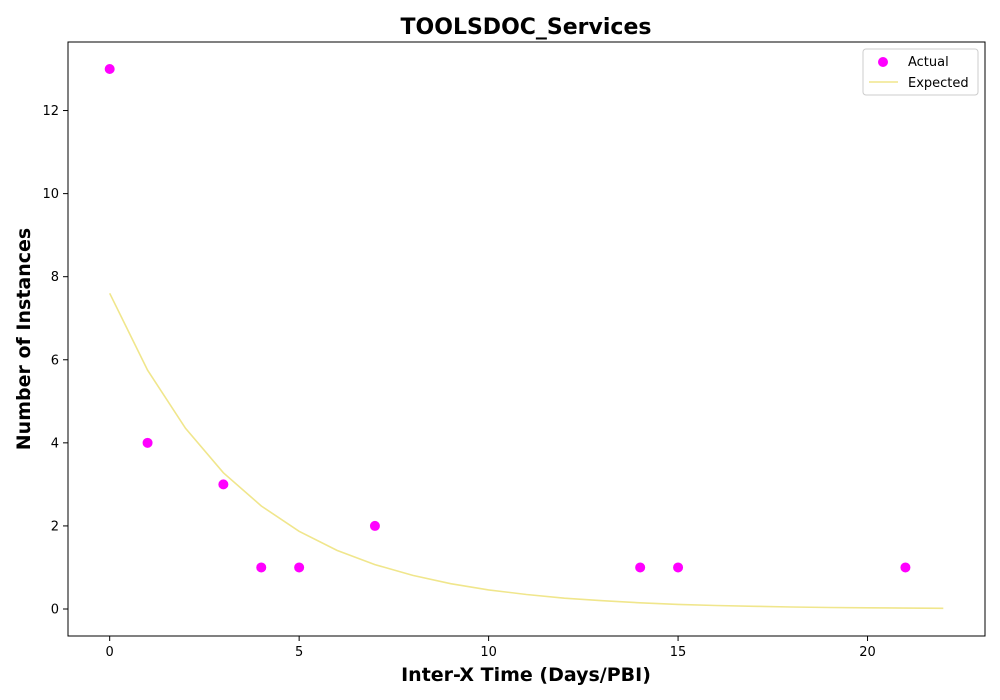 Image resolution: width=1000 pixels, height=700 pixels. Describe the element at coordinates (50, 111) in the screenshot. I see `y-tick-label: 12` at that location.